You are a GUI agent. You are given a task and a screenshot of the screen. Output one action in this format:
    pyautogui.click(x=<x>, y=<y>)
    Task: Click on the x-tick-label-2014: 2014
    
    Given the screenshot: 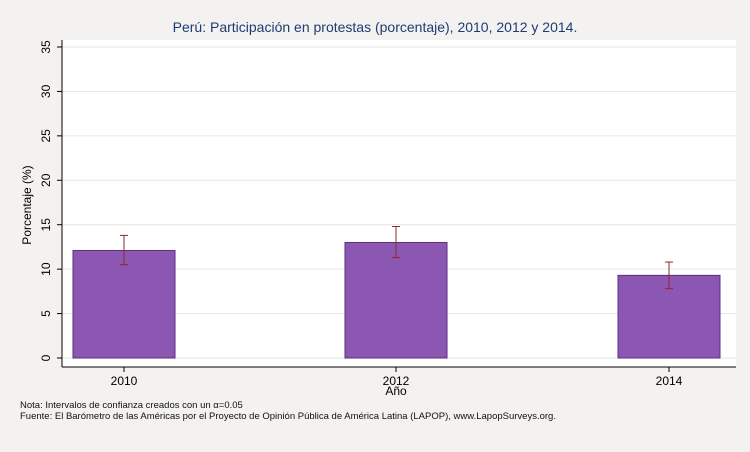 What is the action you would take?
    pyautogui.click(x=669, y=381)
    